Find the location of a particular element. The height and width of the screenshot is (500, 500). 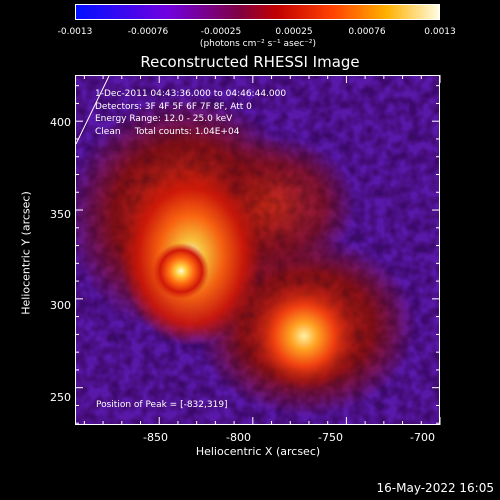

colorbar is located at coordinates (258, 12).